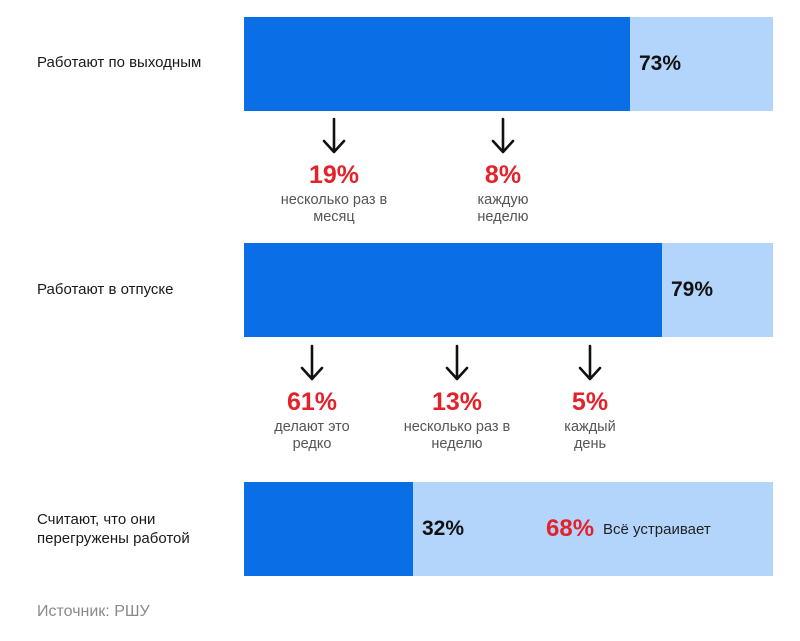  What do you see at coordinates (457, 435) in the screenshot?
I see `breakdown-label: несколько раз в неделю` at bounding box center [457, 435].